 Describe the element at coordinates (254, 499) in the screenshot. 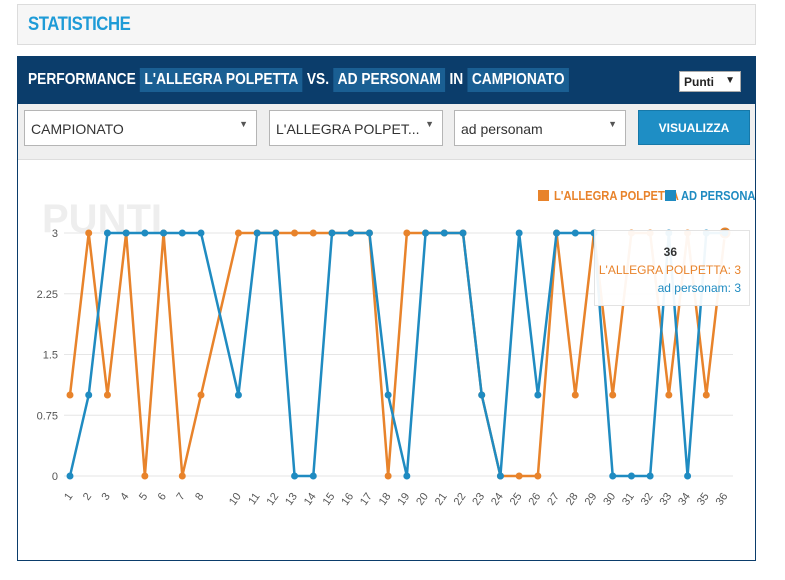

I see `x-tick-label: 11` at that location.